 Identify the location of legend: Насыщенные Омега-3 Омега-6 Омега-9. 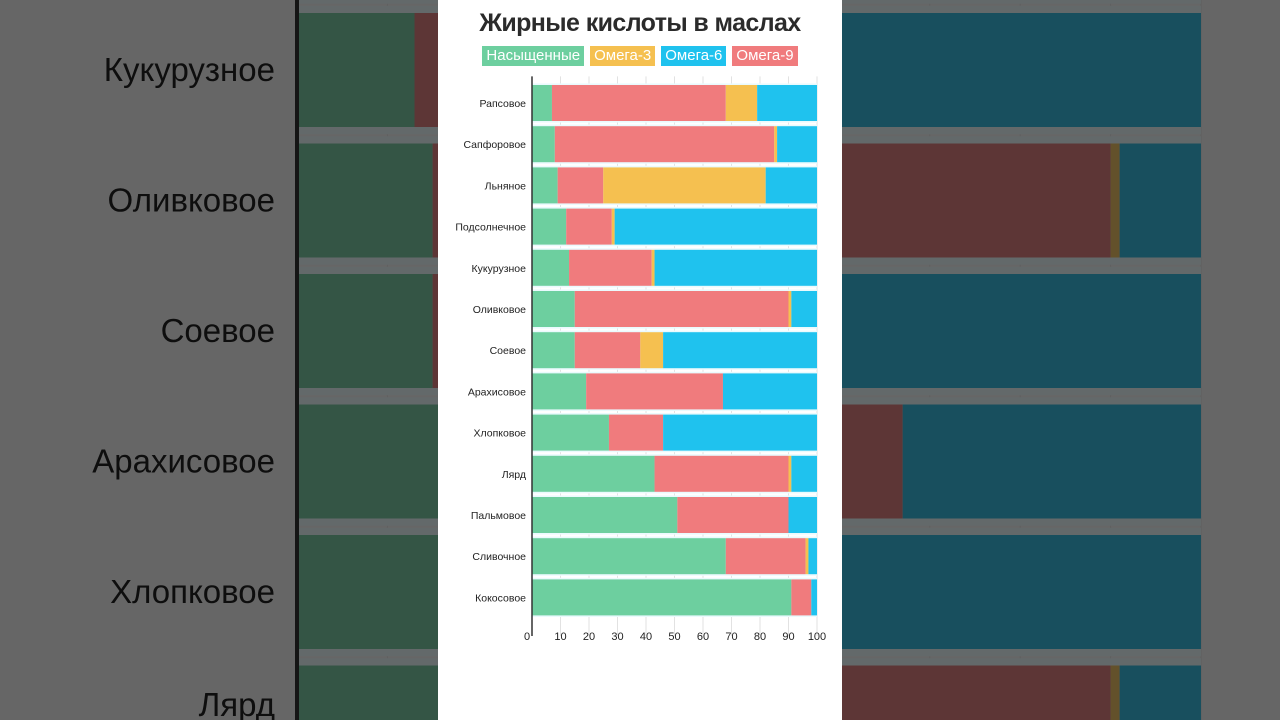
(640, 56).